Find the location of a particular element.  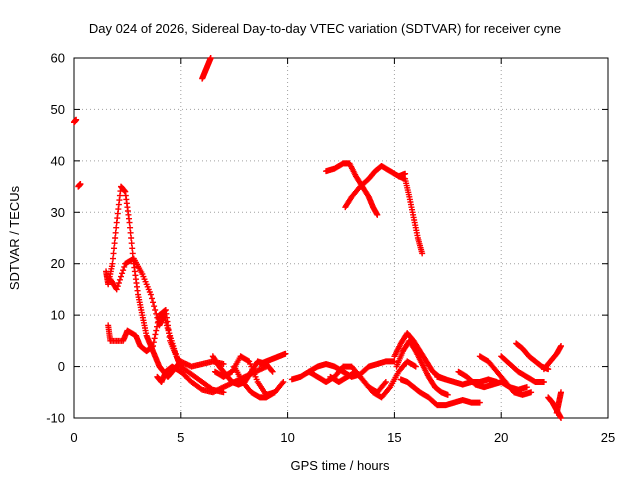

y-tick-label: 20 is located at coordinates (58, 263).